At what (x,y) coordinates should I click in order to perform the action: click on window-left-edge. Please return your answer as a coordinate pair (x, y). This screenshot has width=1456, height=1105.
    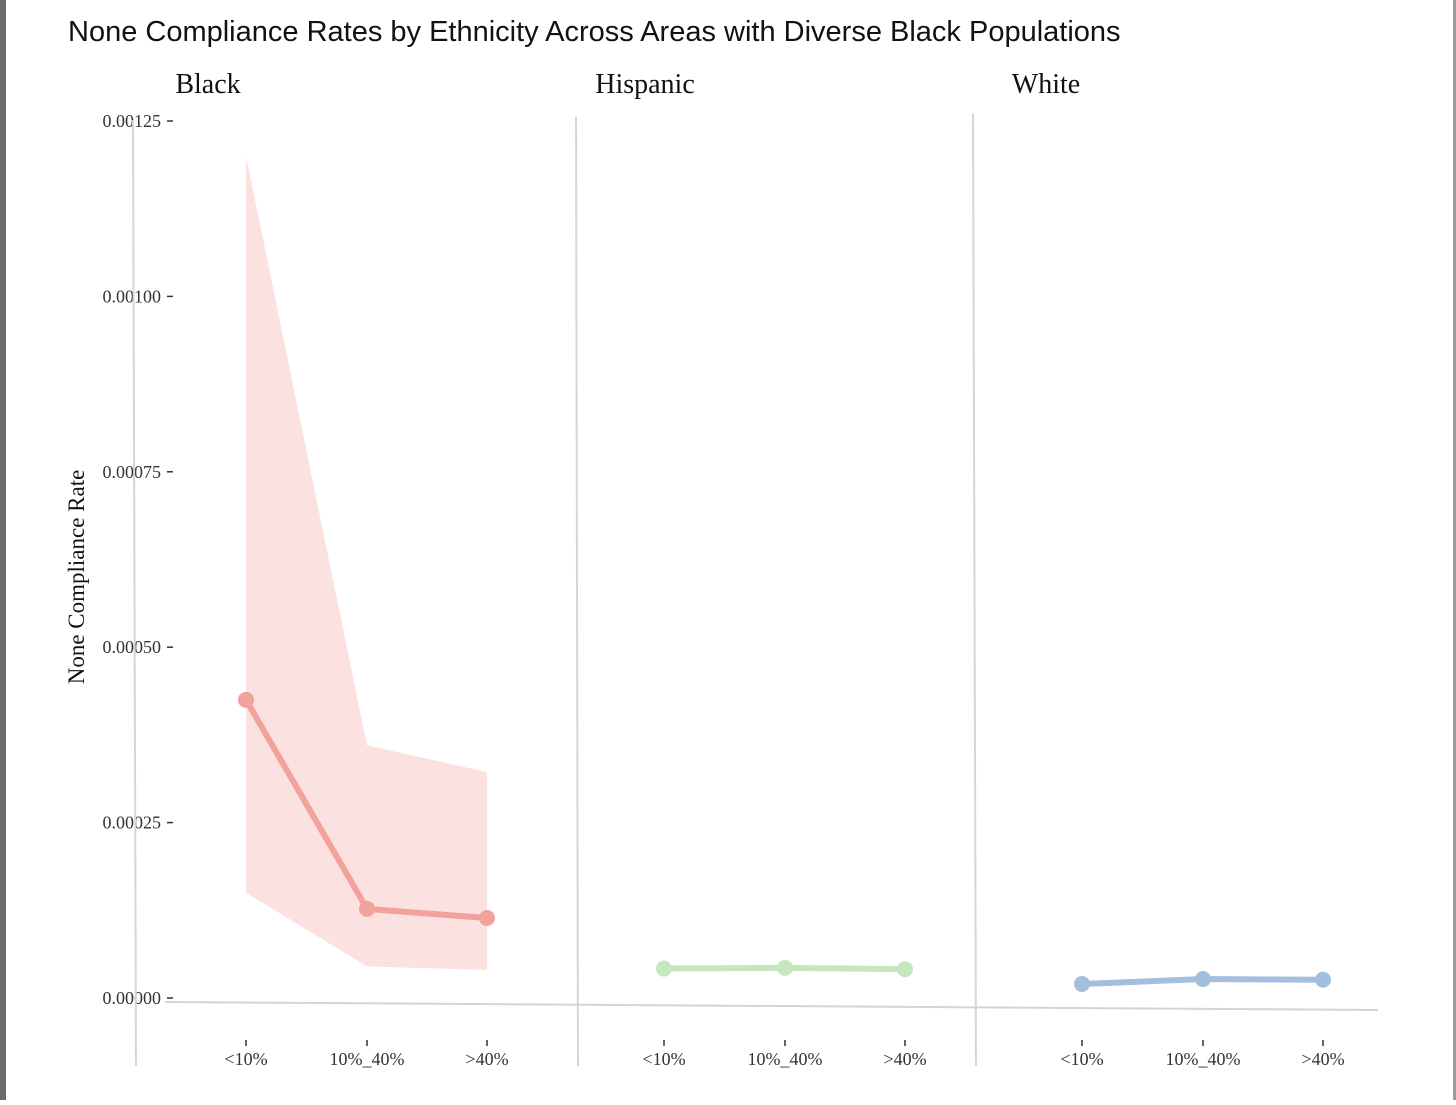
    Looking at the image, I should click on (3, 550).